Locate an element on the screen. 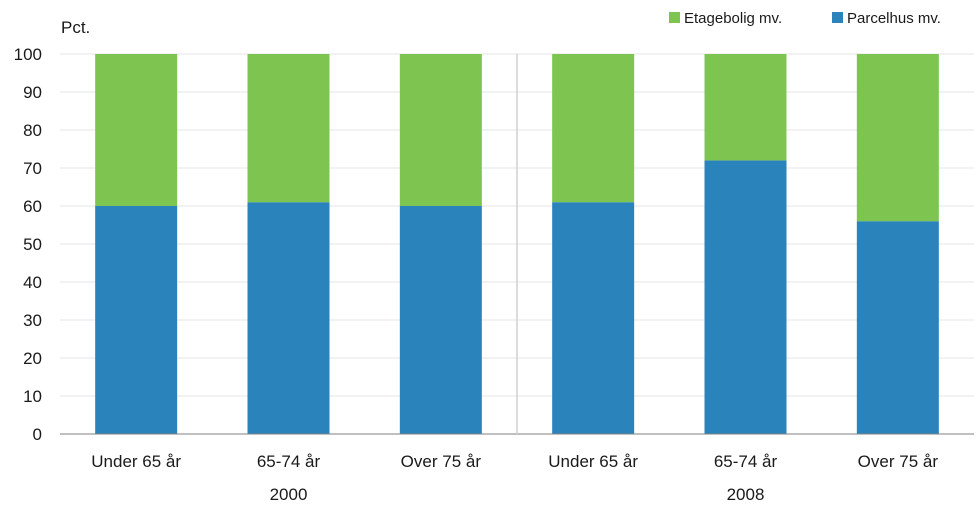 The height and width of the screenshot is (507, 977). y-tick-label: 60 is located at coordinates (32, 206).